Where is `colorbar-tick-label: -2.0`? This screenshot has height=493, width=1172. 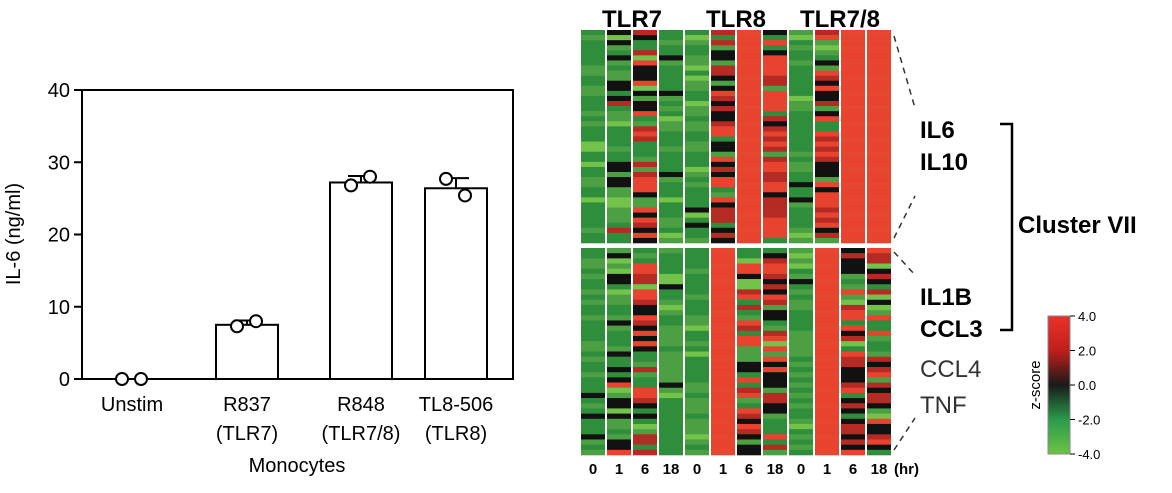
colorbar-tick-label: -2.0 is located at coordinates (1089, 420).